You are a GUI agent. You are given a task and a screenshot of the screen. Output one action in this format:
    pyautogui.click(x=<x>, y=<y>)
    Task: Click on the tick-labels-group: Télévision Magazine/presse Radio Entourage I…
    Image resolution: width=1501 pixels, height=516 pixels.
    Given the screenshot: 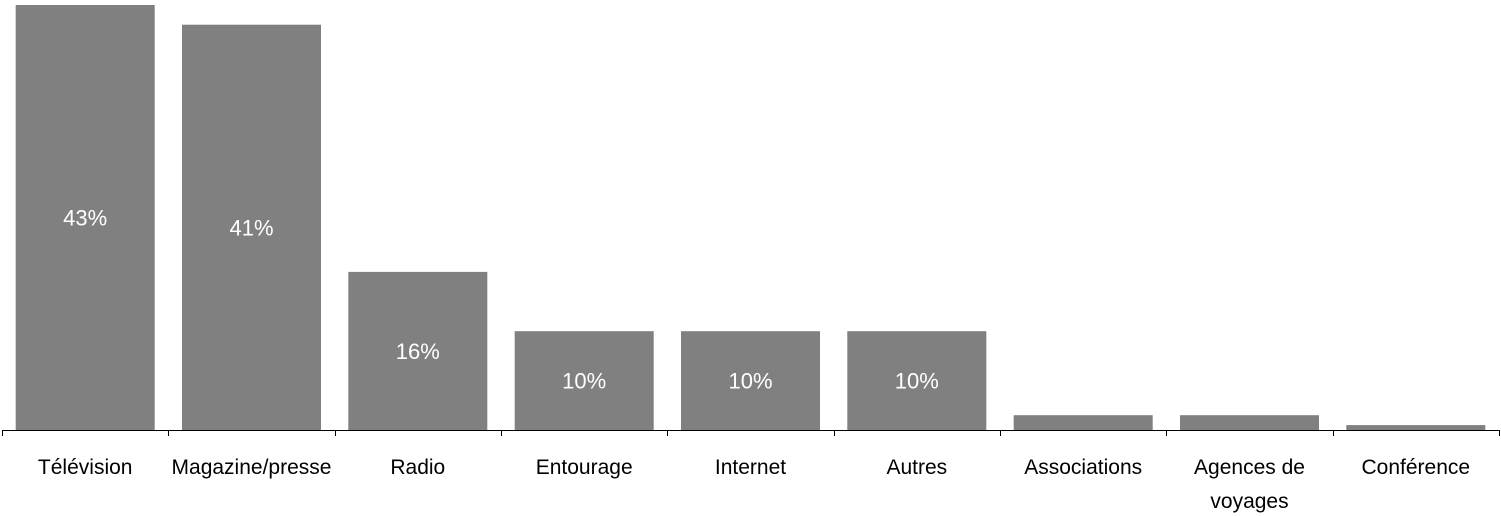 What is the action you would take?
    pyautogui.click(x=754, y=484)
    